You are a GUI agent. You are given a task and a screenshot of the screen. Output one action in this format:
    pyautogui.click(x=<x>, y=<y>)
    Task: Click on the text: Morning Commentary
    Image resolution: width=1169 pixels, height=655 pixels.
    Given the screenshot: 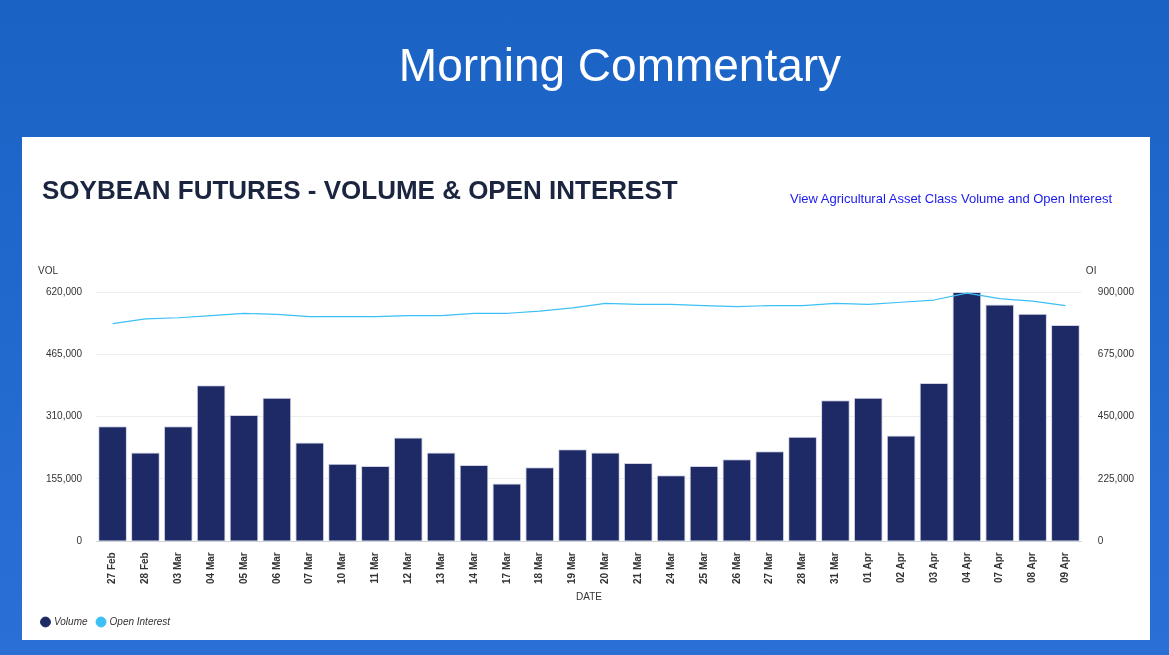 What is the action you would take?
    pyautogui.click(x=620, y=65)
    